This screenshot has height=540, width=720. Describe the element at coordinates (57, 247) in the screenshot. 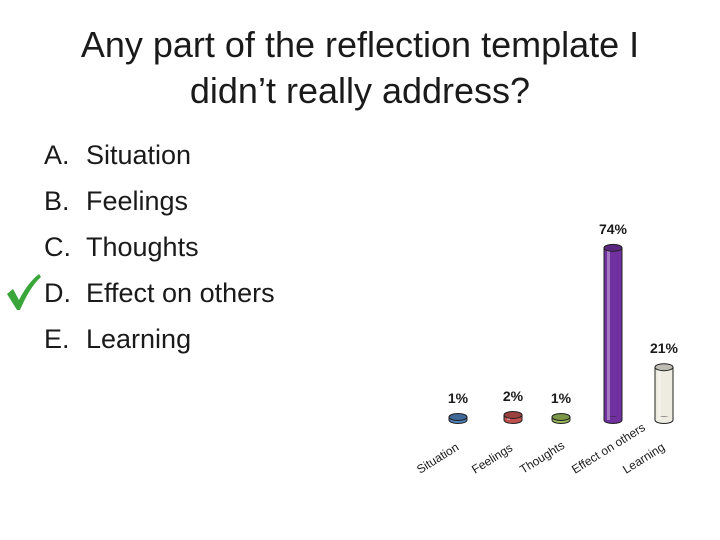

I see `option-letter: C.` at that location.